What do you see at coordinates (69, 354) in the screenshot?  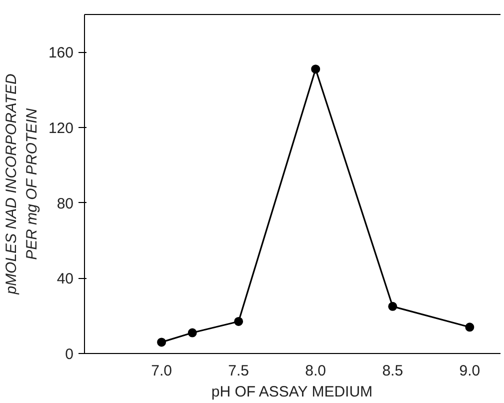 I see `y-tick-label: 0` at bounding box center [69, 354].